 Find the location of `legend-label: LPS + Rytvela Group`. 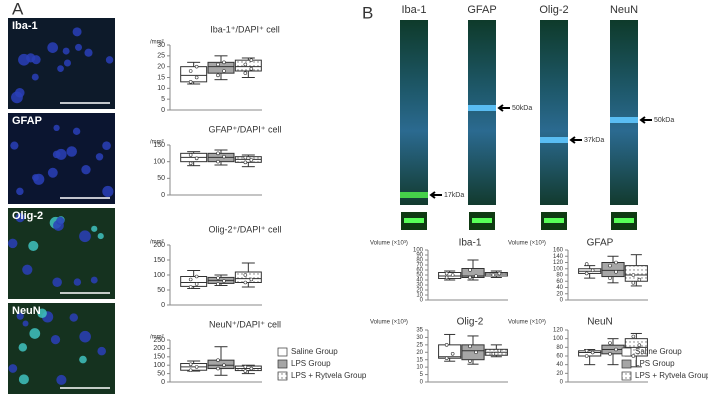

legend-label: LPS + Rytvela Group is located at coordinates (329, 375).